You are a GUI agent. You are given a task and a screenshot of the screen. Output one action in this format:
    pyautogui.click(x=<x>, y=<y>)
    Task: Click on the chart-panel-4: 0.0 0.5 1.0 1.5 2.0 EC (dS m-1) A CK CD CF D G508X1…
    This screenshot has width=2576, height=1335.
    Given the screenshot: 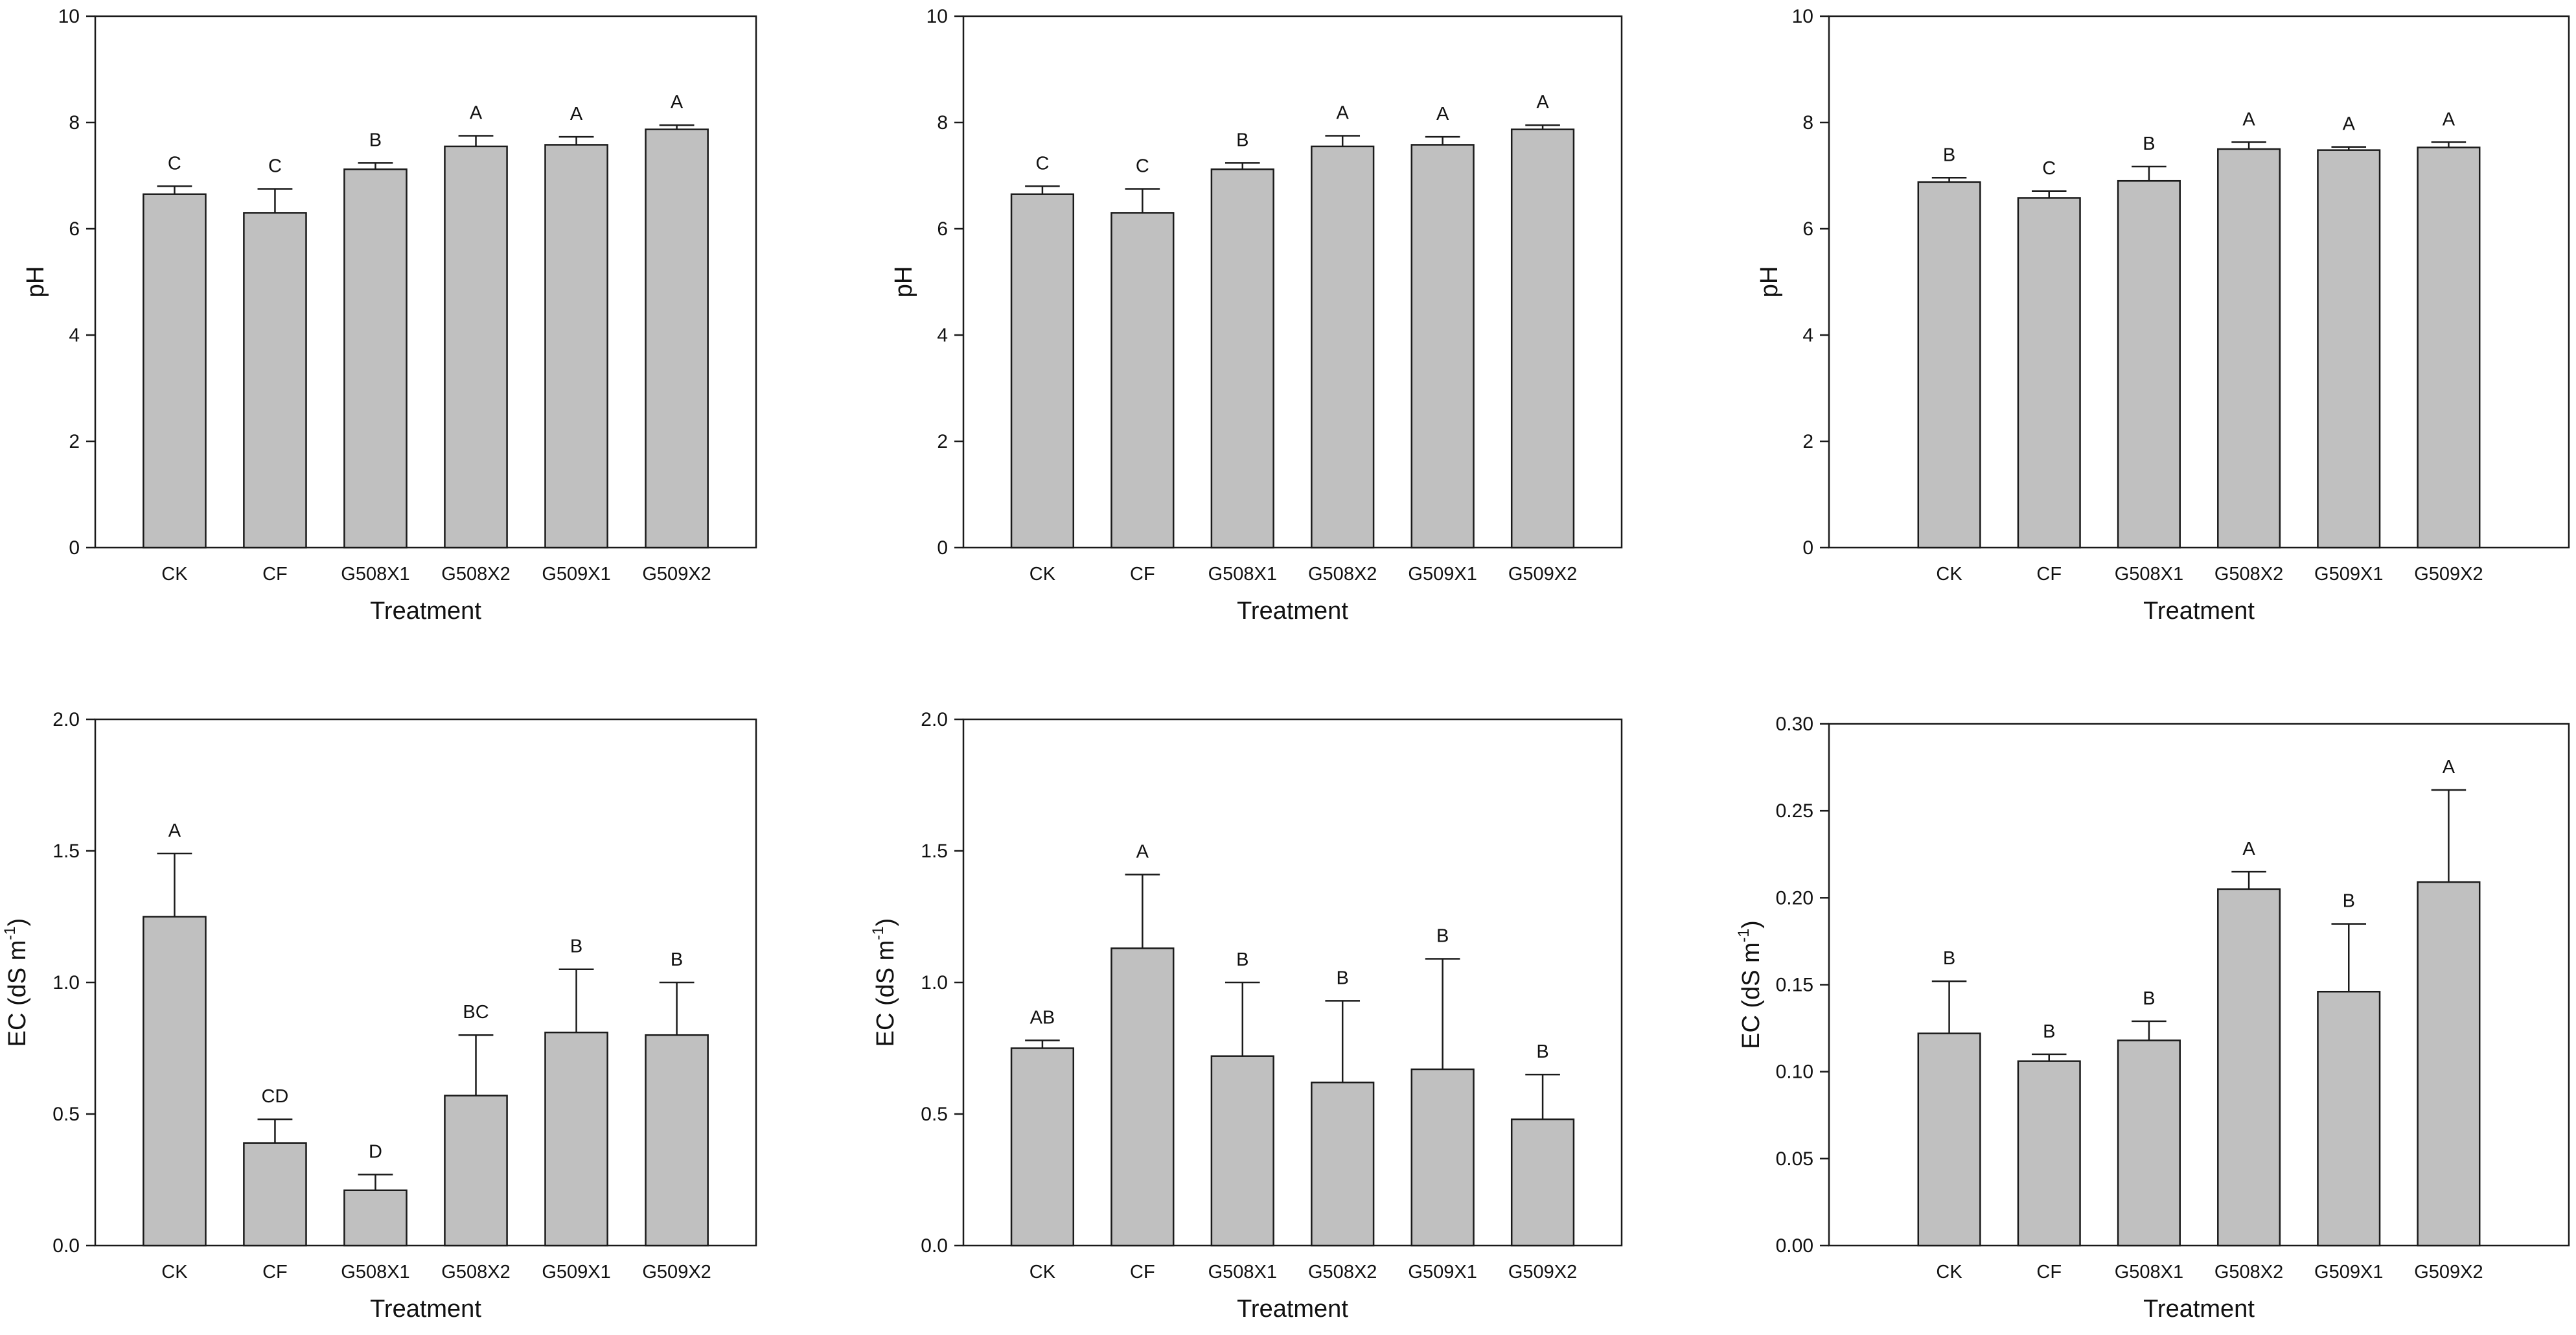 What is the action you would take?
    pyautogui.click(x=379, y=1016)
    